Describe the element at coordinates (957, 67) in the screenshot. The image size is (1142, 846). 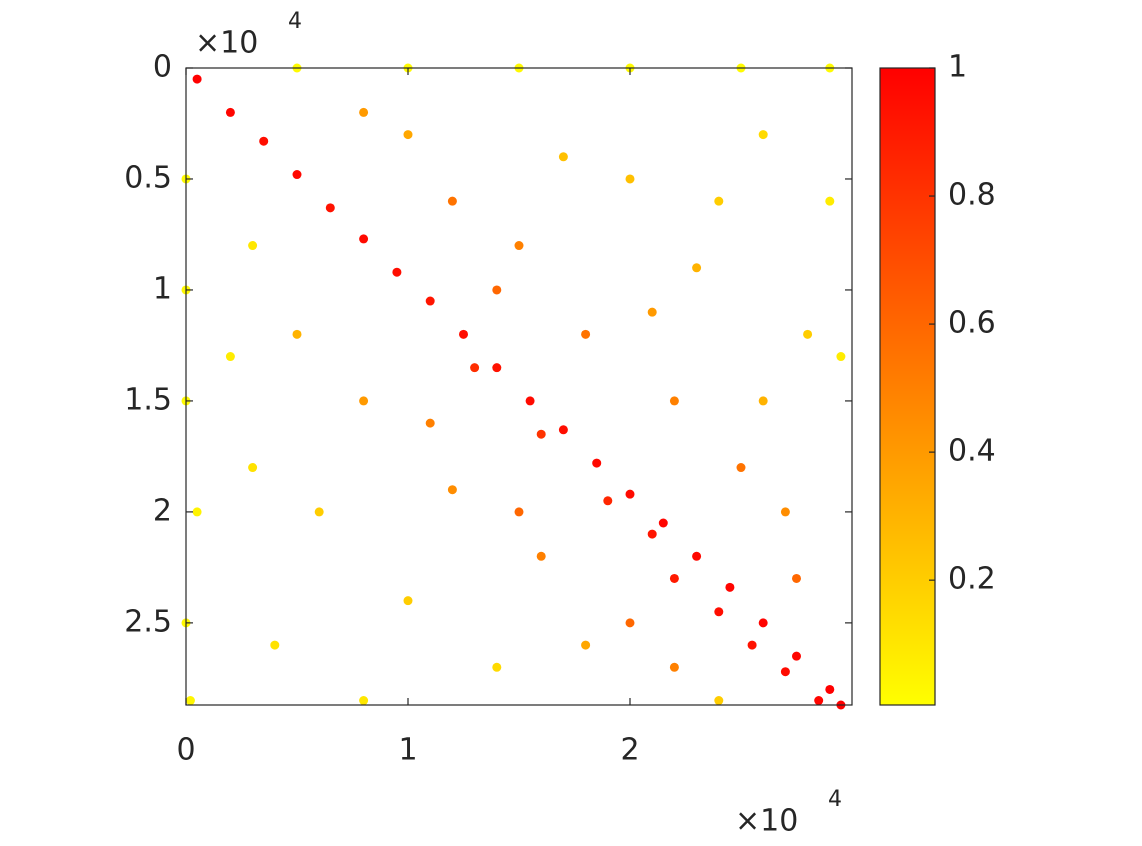
I see `colorbar-tick-label: 1` at that location.